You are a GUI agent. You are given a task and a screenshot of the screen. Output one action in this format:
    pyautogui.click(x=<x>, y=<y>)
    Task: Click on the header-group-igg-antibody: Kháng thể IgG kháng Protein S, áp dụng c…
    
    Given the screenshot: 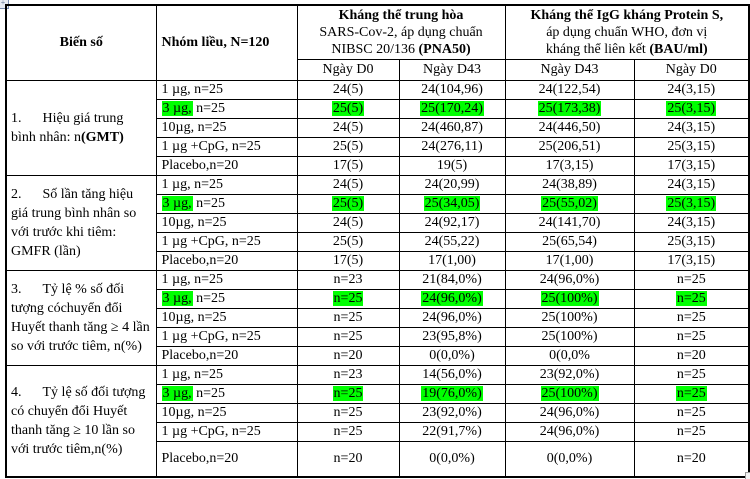 What is the action you would take?
    pyautogui.click(x=627, y=32)
    